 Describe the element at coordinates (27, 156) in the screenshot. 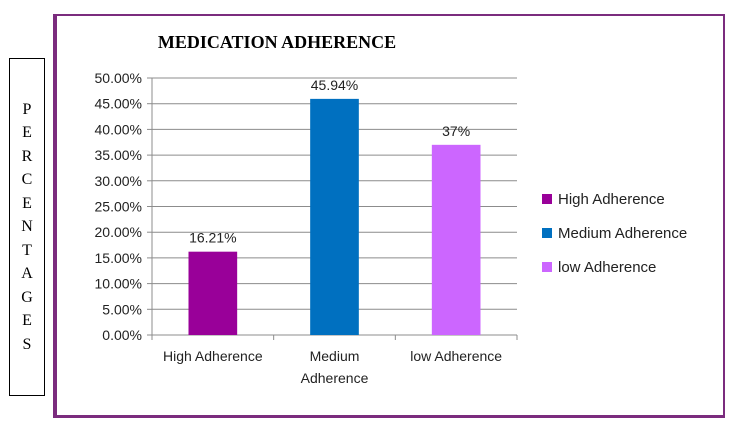

I see `side-label-letter: R` at that location.